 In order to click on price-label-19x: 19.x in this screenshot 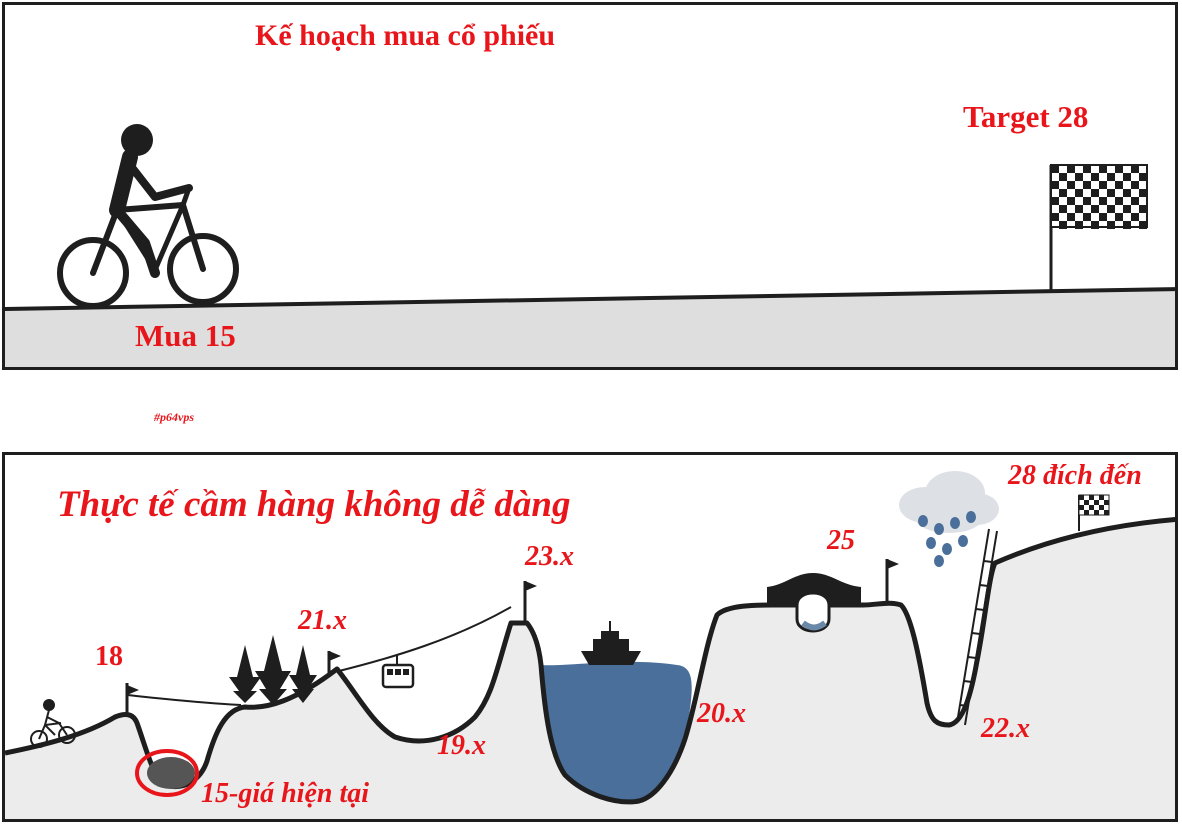, I will do `click(461, 746)`.